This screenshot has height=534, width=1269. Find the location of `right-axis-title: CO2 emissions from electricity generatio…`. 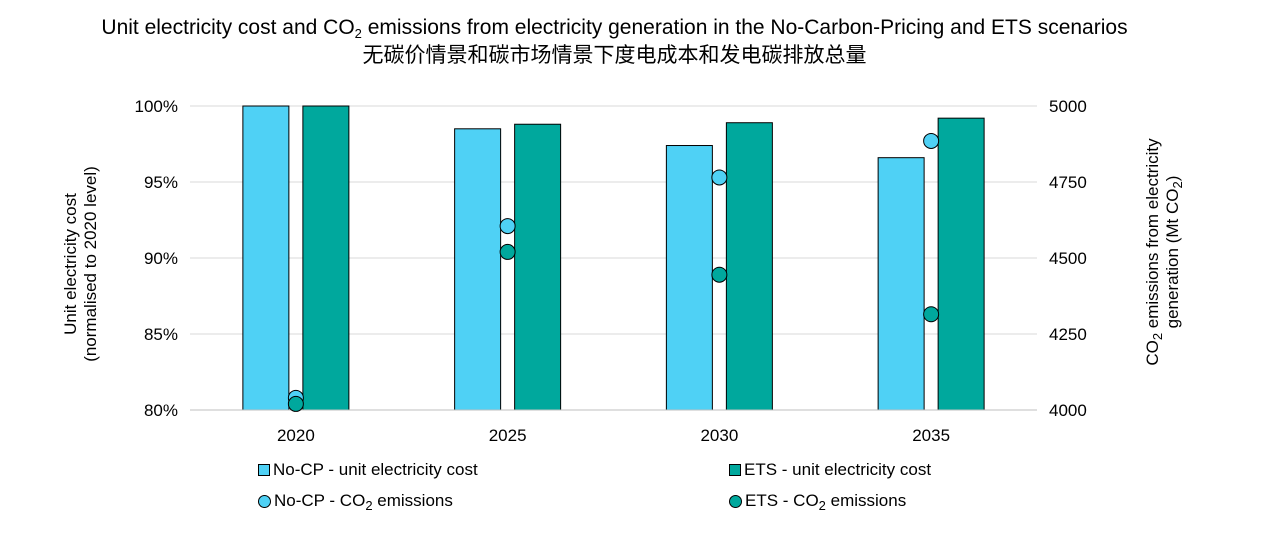

right-axis-title: CO2 emissions from electricity generatio… is located at coordinates (1164, 252).